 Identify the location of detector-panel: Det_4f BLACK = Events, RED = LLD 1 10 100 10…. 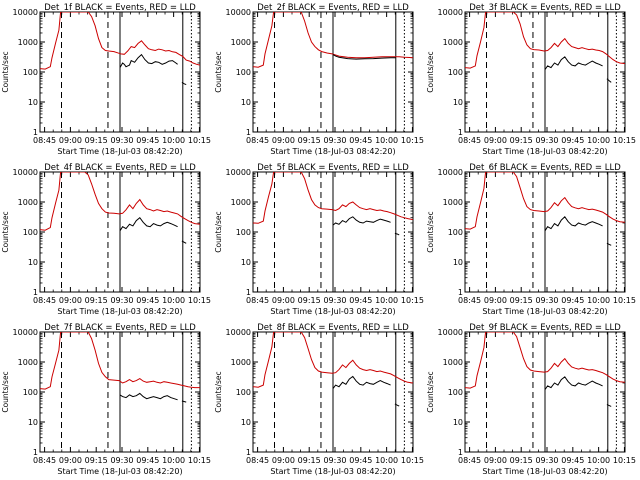
(106, 239).